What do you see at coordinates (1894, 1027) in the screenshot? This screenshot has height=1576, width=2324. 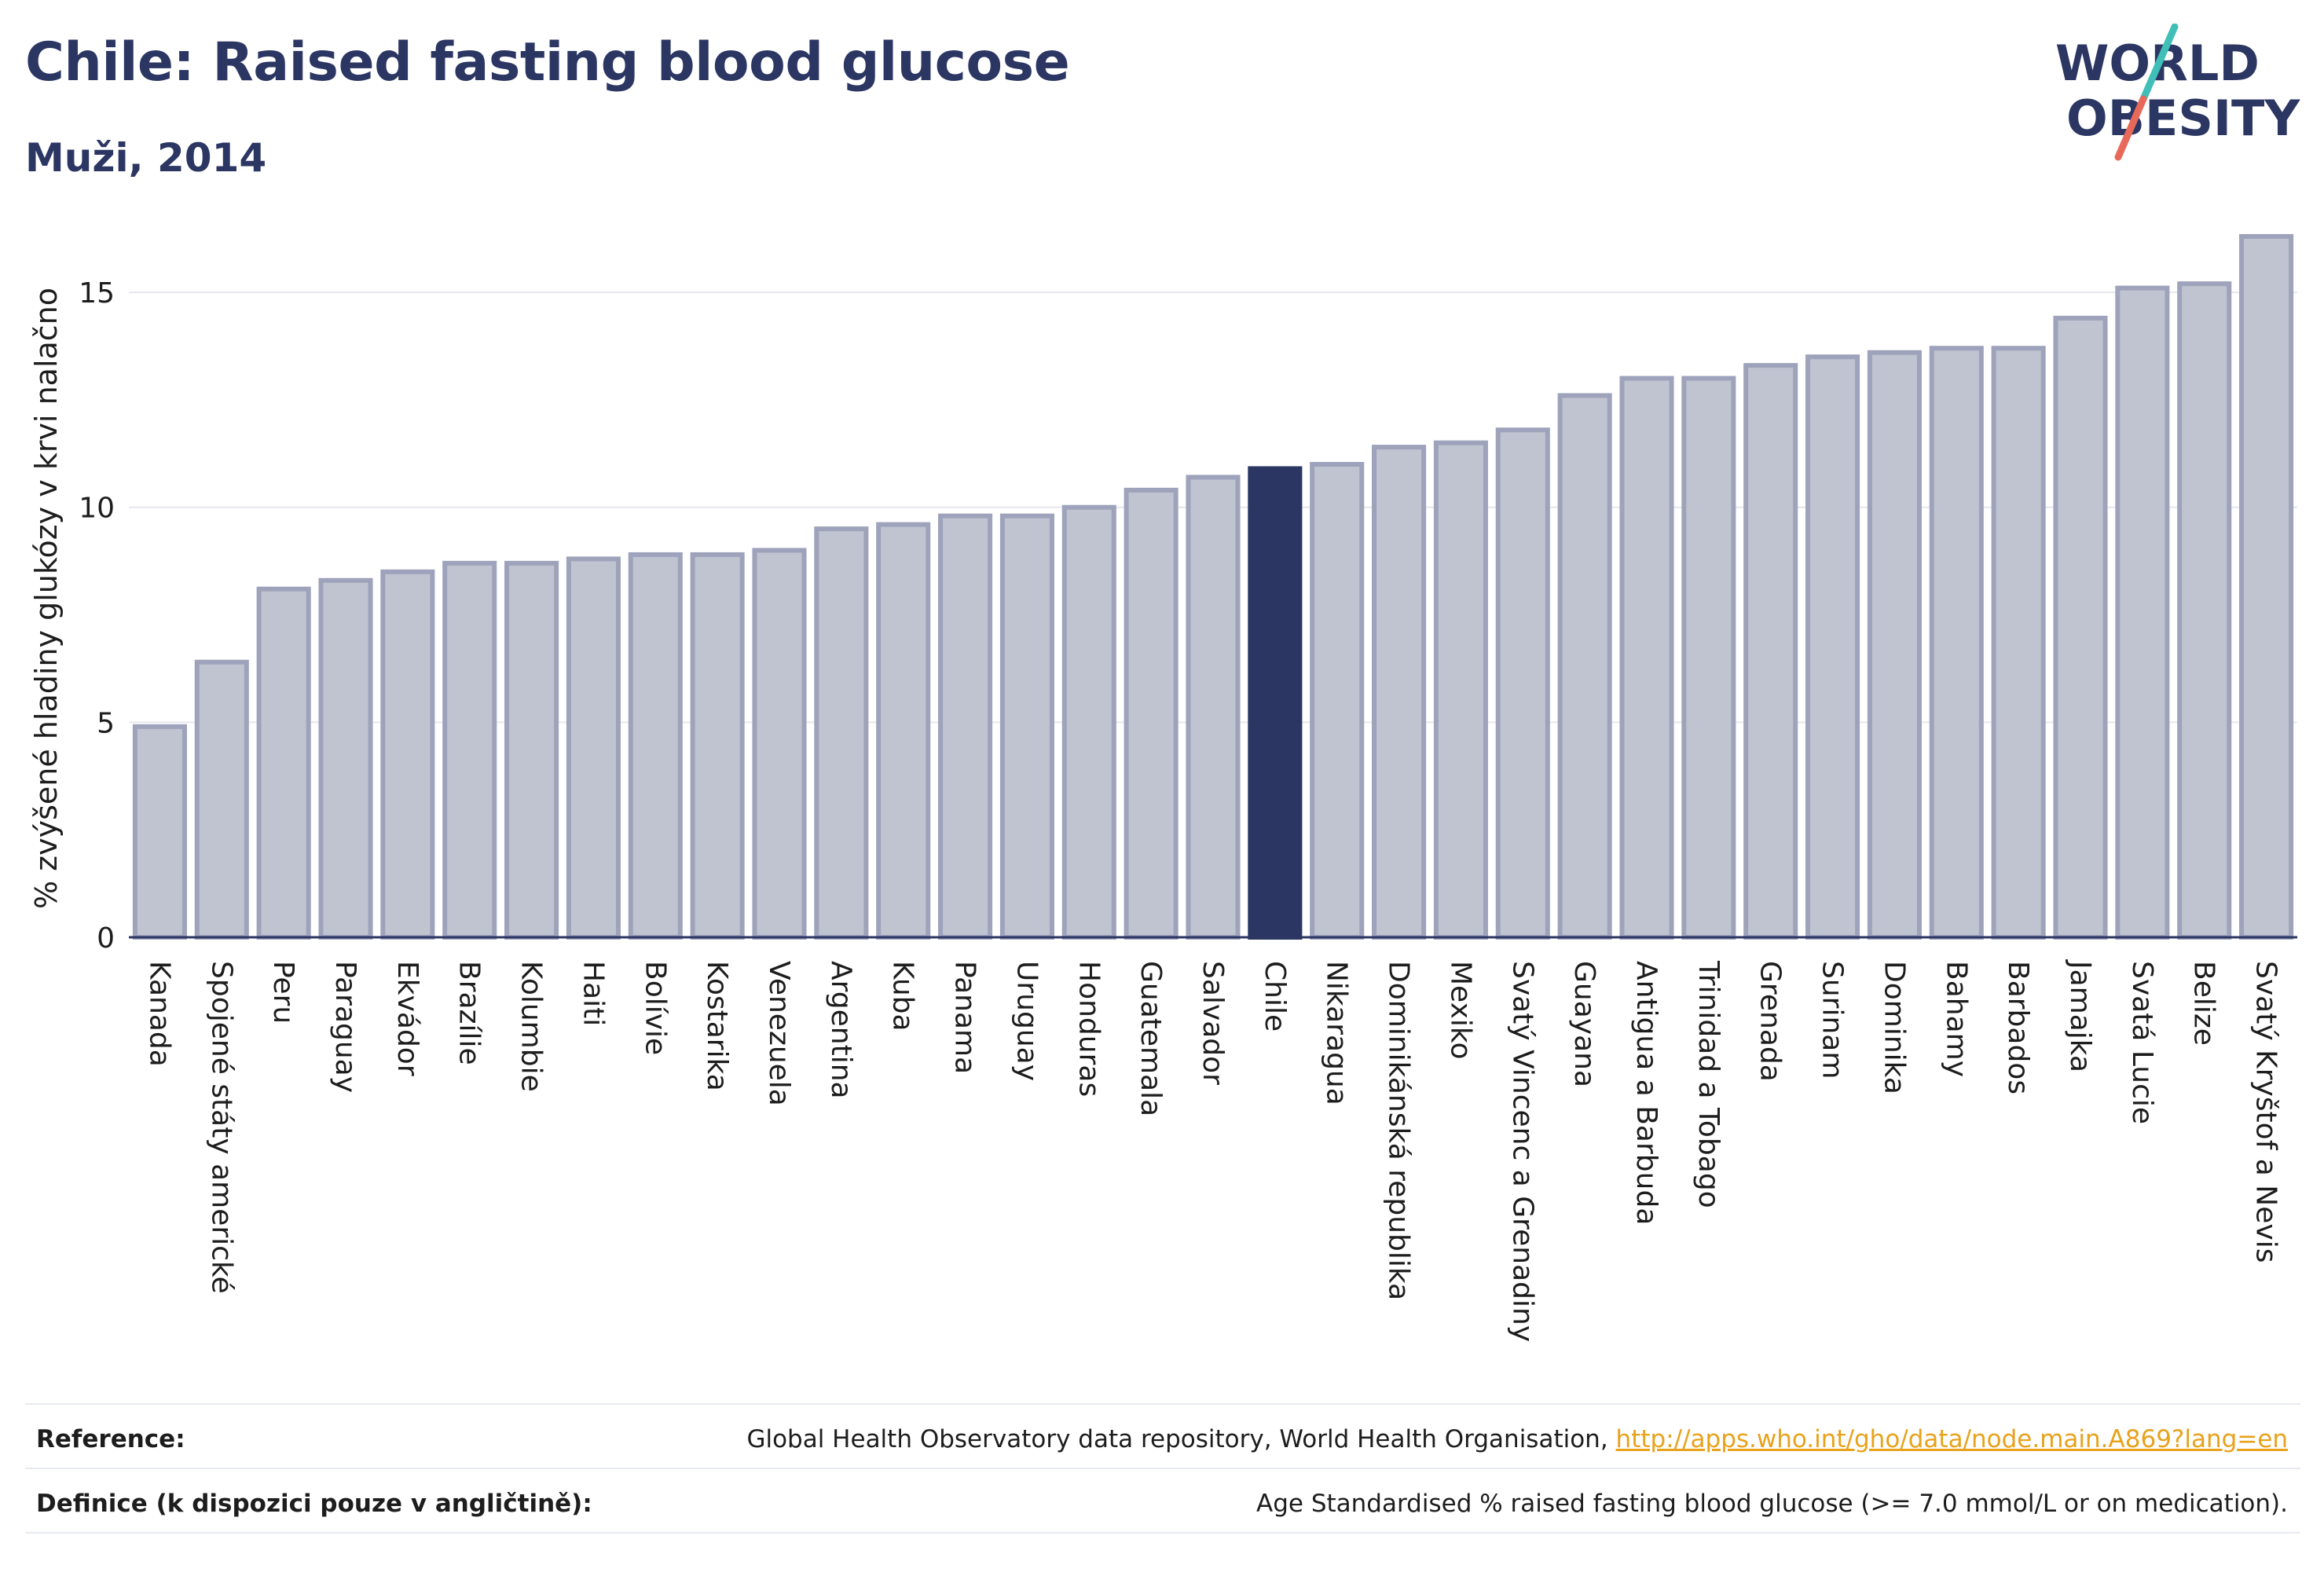 I see `x-tick-label: Dominika` at bounding box center [1894, 1027].